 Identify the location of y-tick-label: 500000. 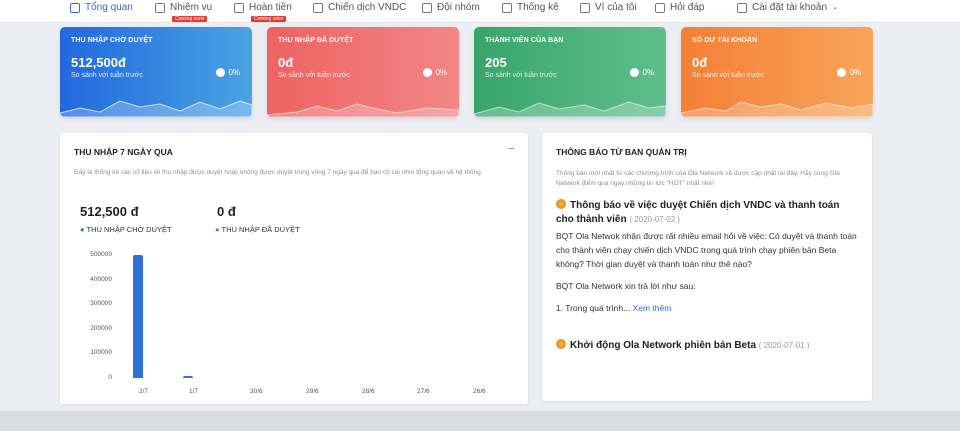
(101, 254).